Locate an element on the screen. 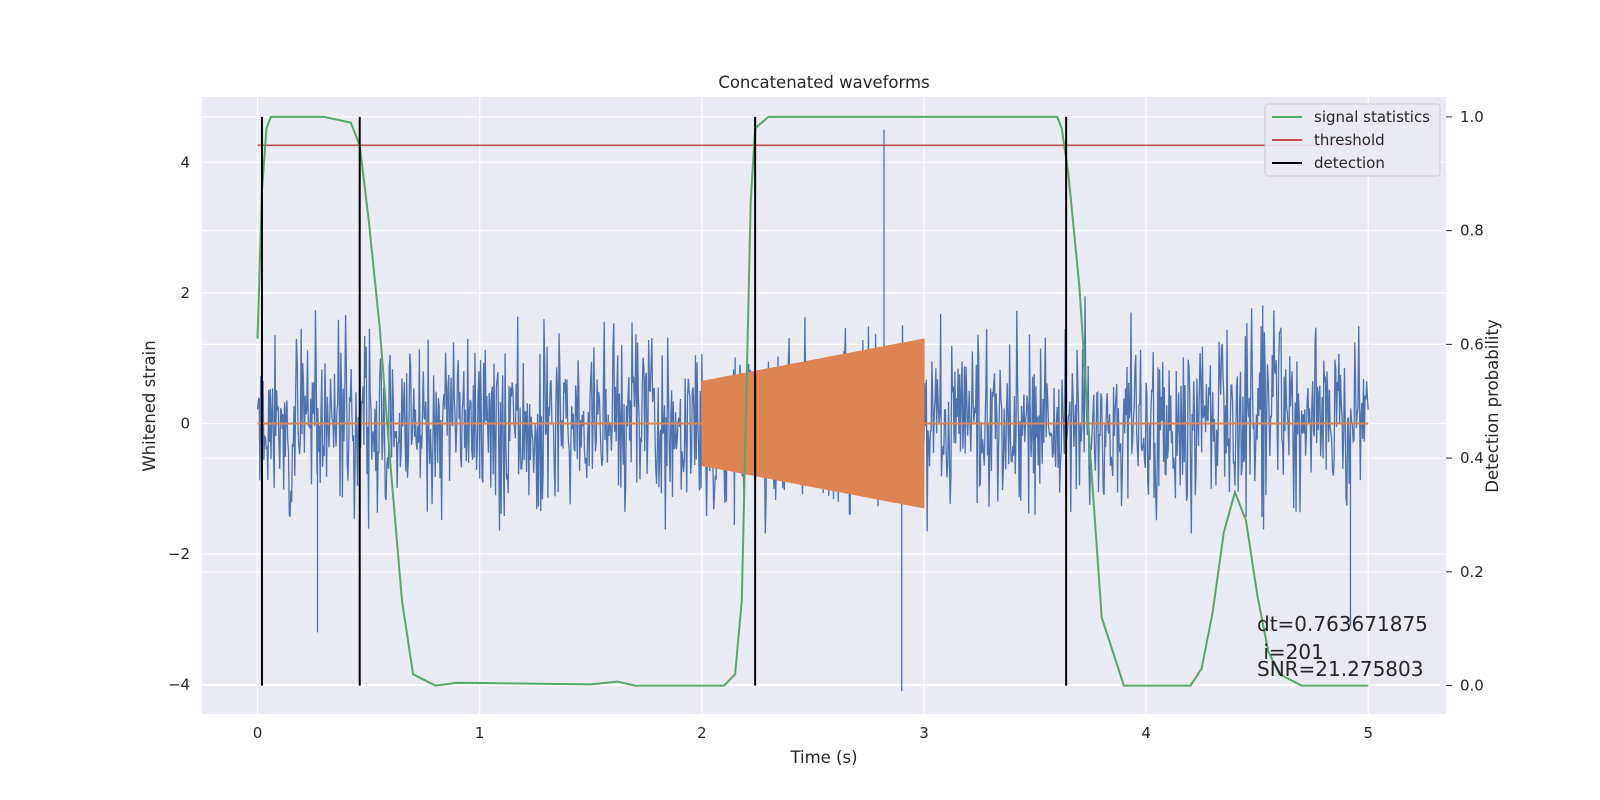 Image resolution: width=1600 pixels, height=800 pixels. y-right-tick-label: 0.2 is located at coordinates (1472, 572).